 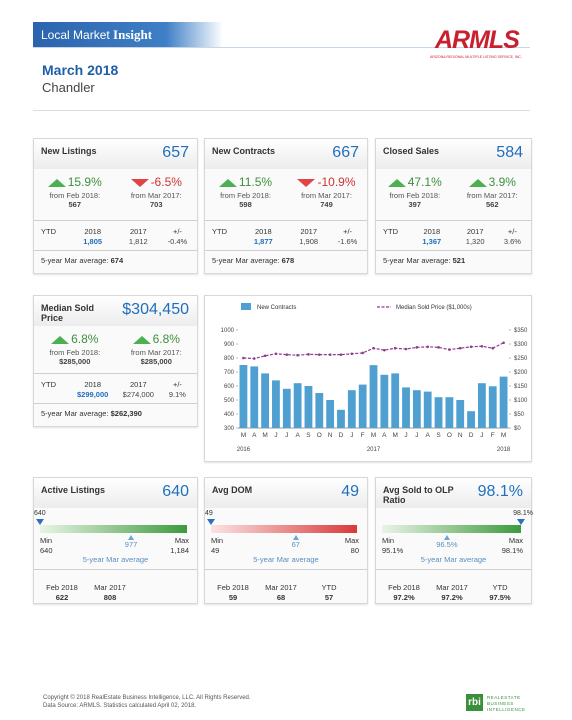 What do you see at coordinates (415, 195) in the screenshot?
I see `change-from: from Feb 2018:` at bounding box center [415, 195].